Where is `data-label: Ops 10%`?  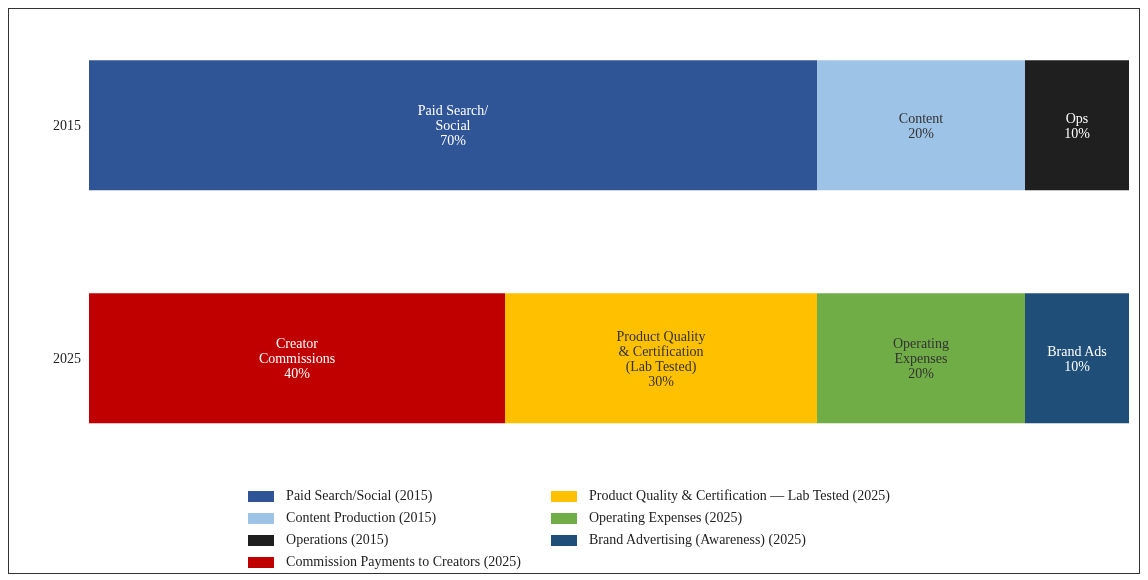
data-label: Ops 10% is located at coordinates (1077, 125).